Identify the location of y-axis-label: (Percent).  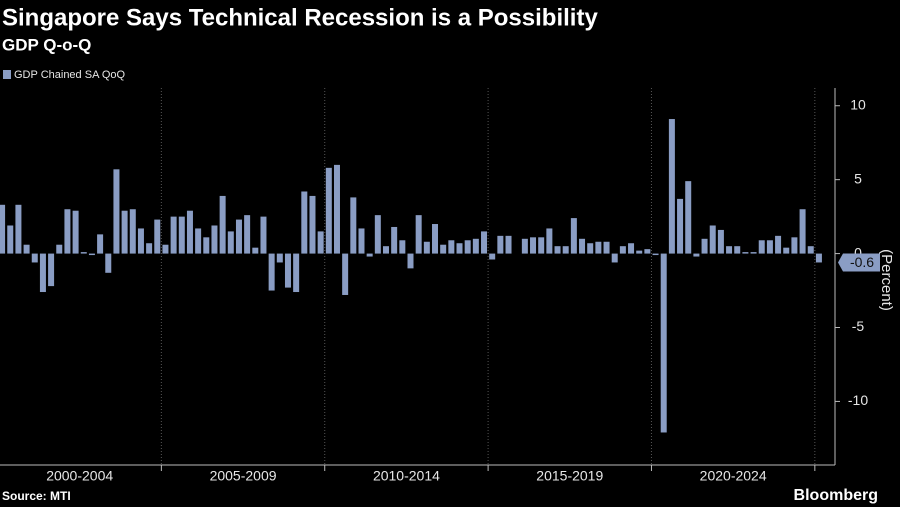
(886, 280).